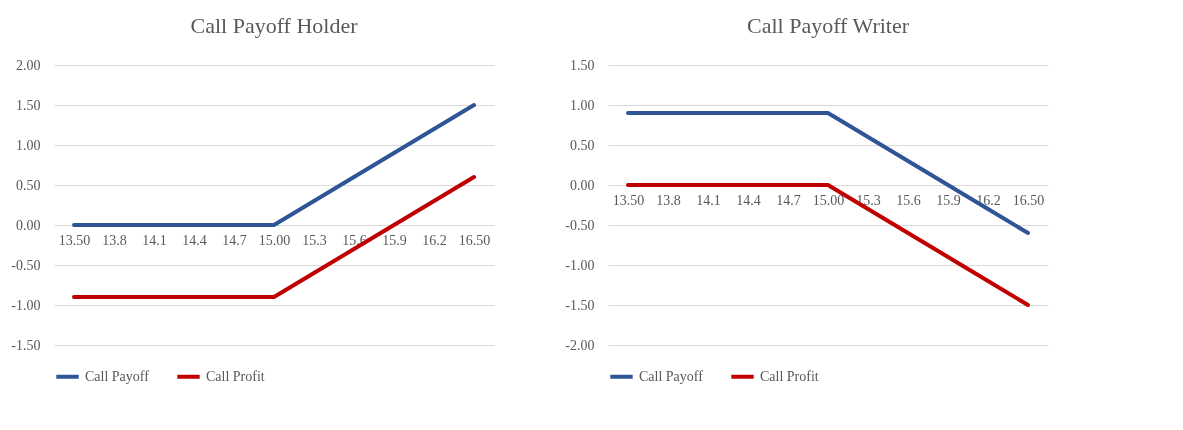  I want to click on line-series, so click(274, 165).